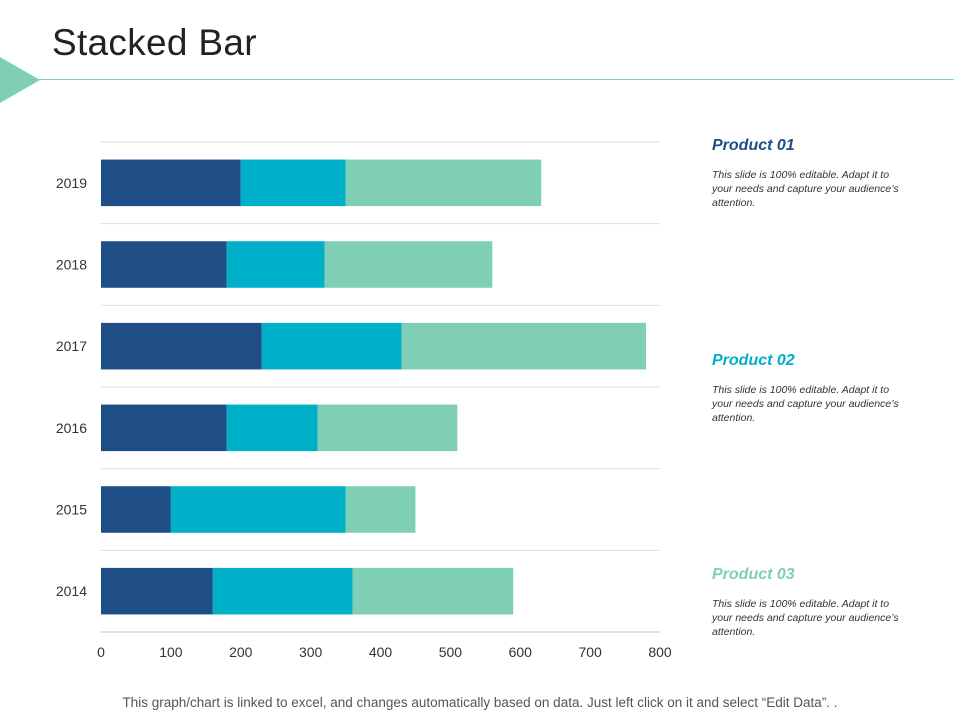 The width and height of the screenshot is (960, 720). Describe the element at coordinates (496, 79) in the screenshot. I see `title-divider` at that location.